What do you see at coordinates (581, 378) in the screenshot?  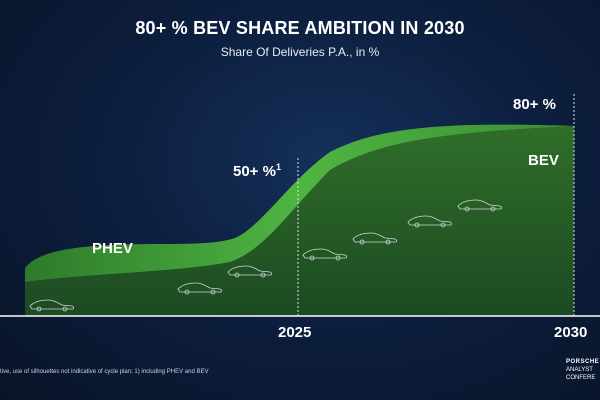 I see `brand-line-3: CONFERE` at bounding box center [581, 378].